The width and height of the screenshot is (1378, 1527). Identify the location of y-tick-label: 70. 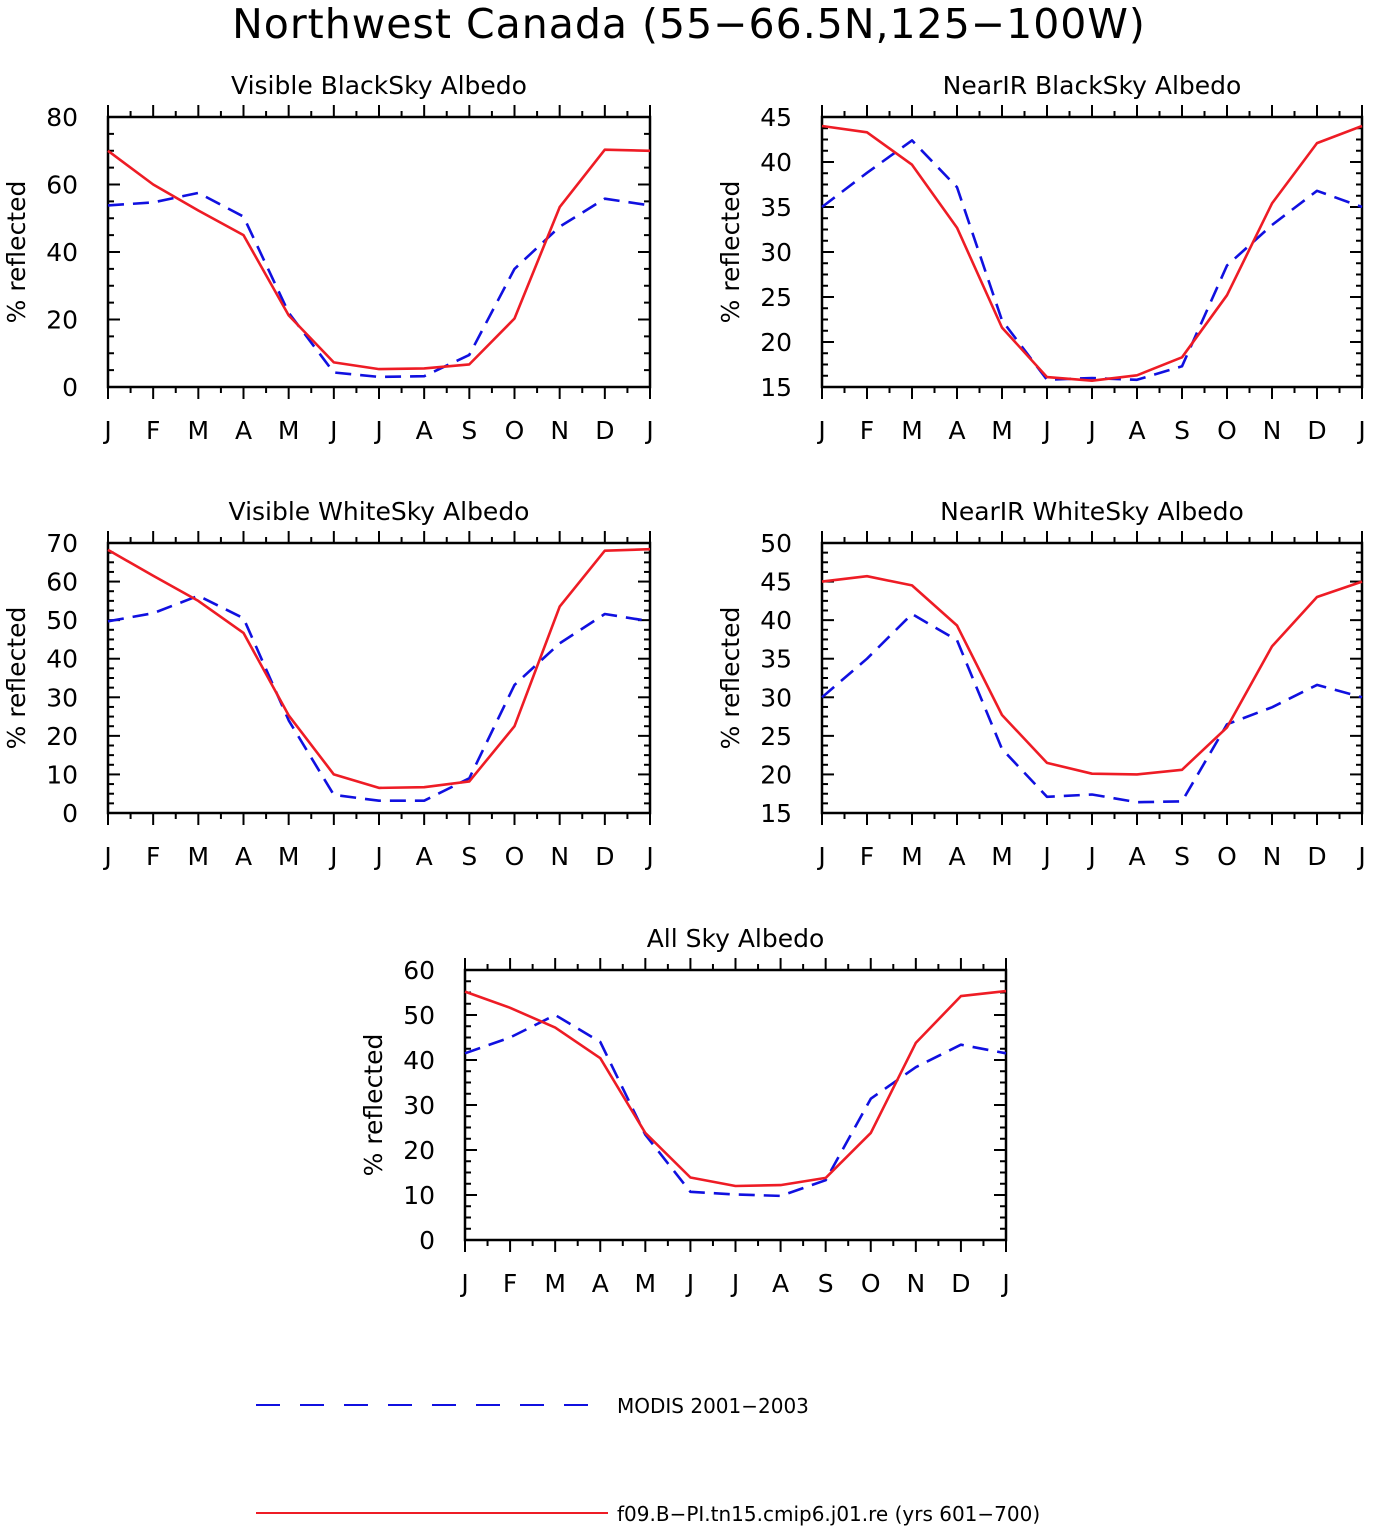
(62, 543).